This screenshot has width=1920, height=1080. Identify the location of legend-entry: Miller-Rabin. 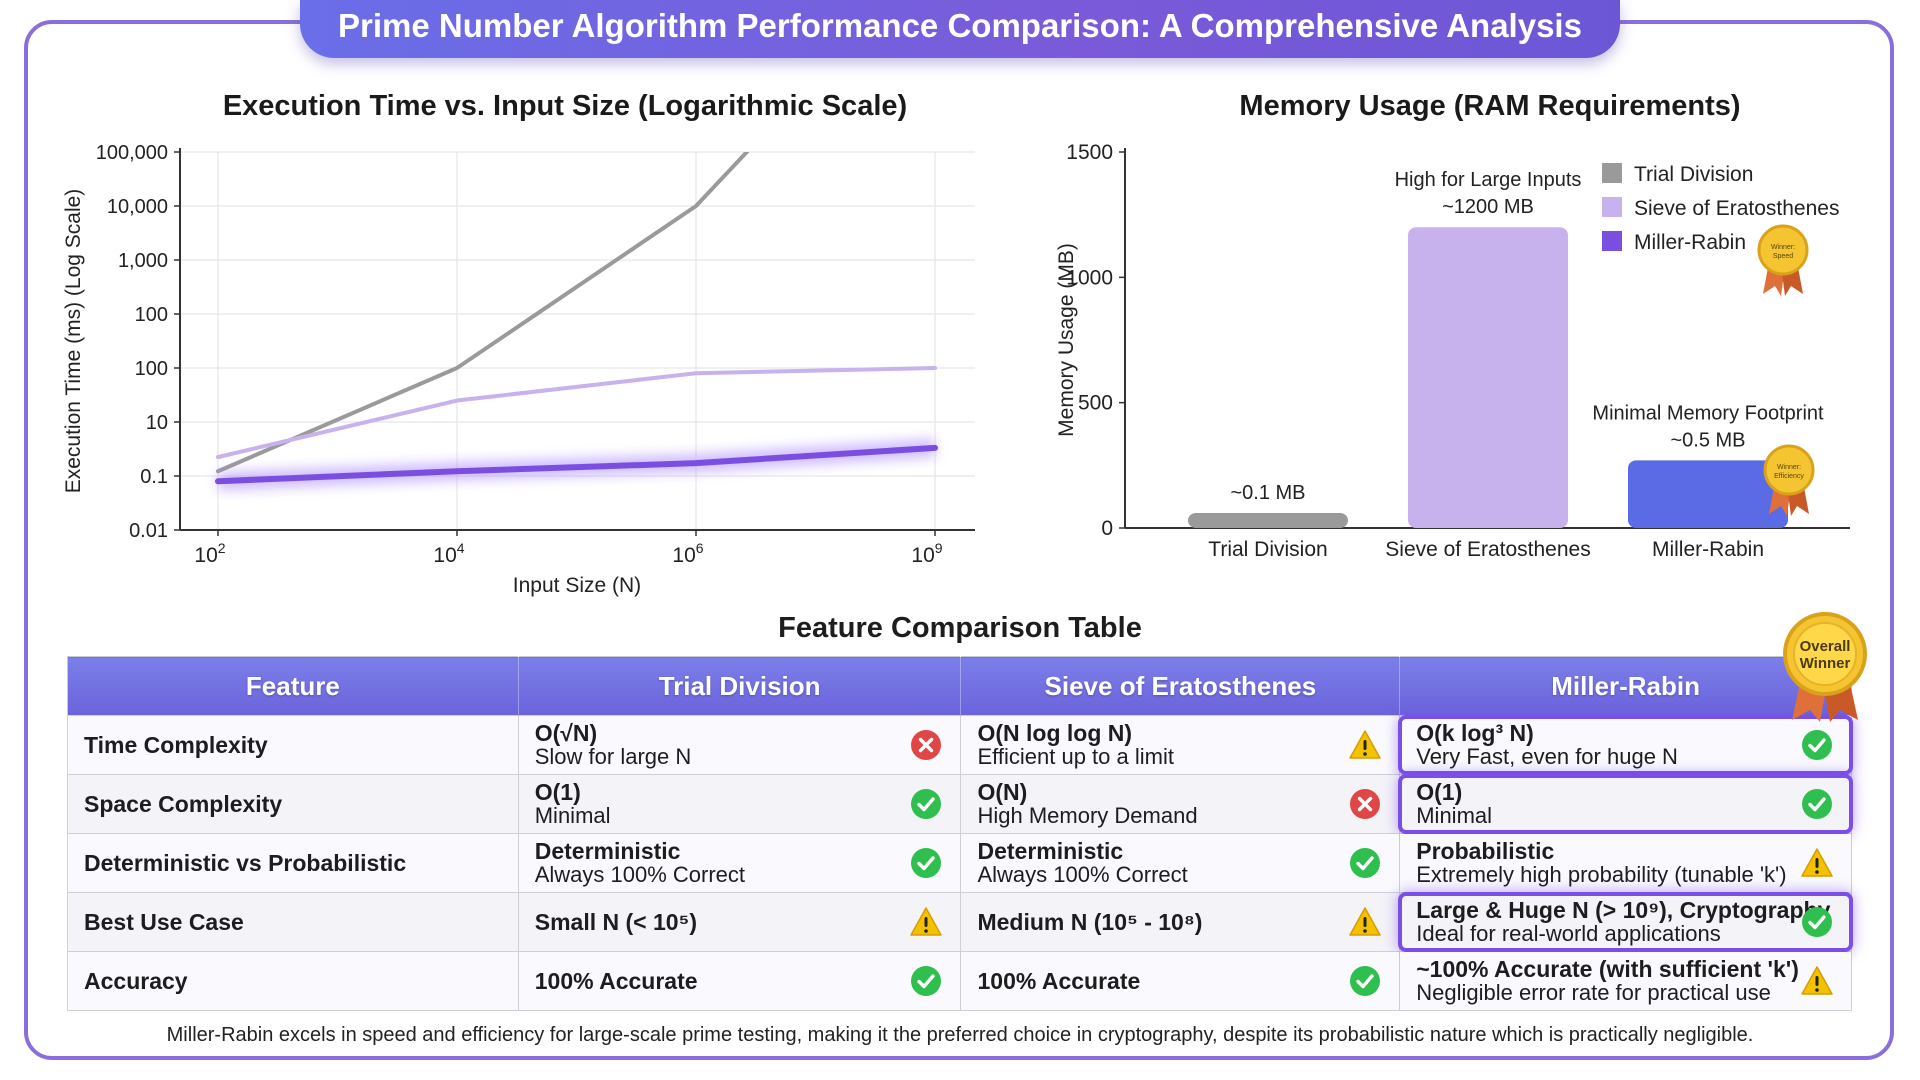
(1690, 242).